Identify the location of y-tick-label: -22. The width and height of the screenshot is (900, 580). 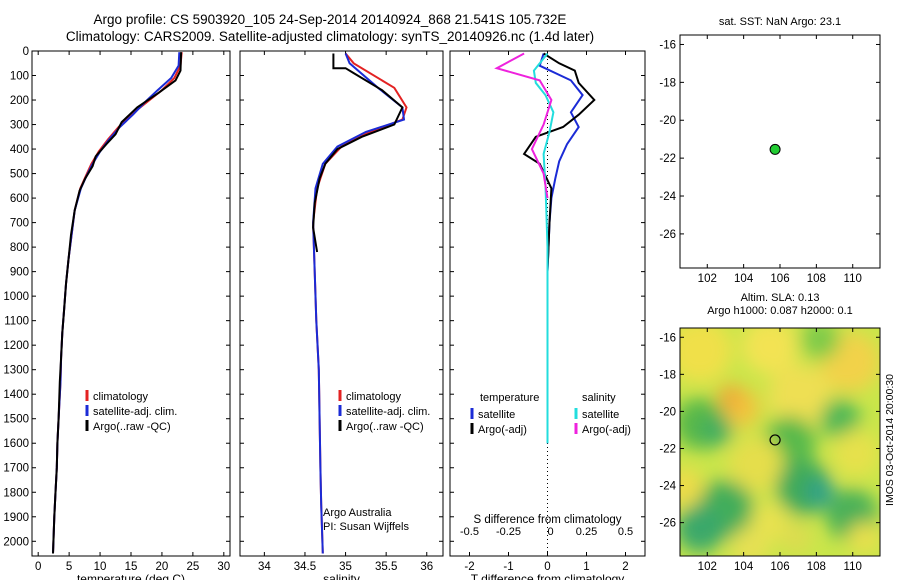
(667, 159).